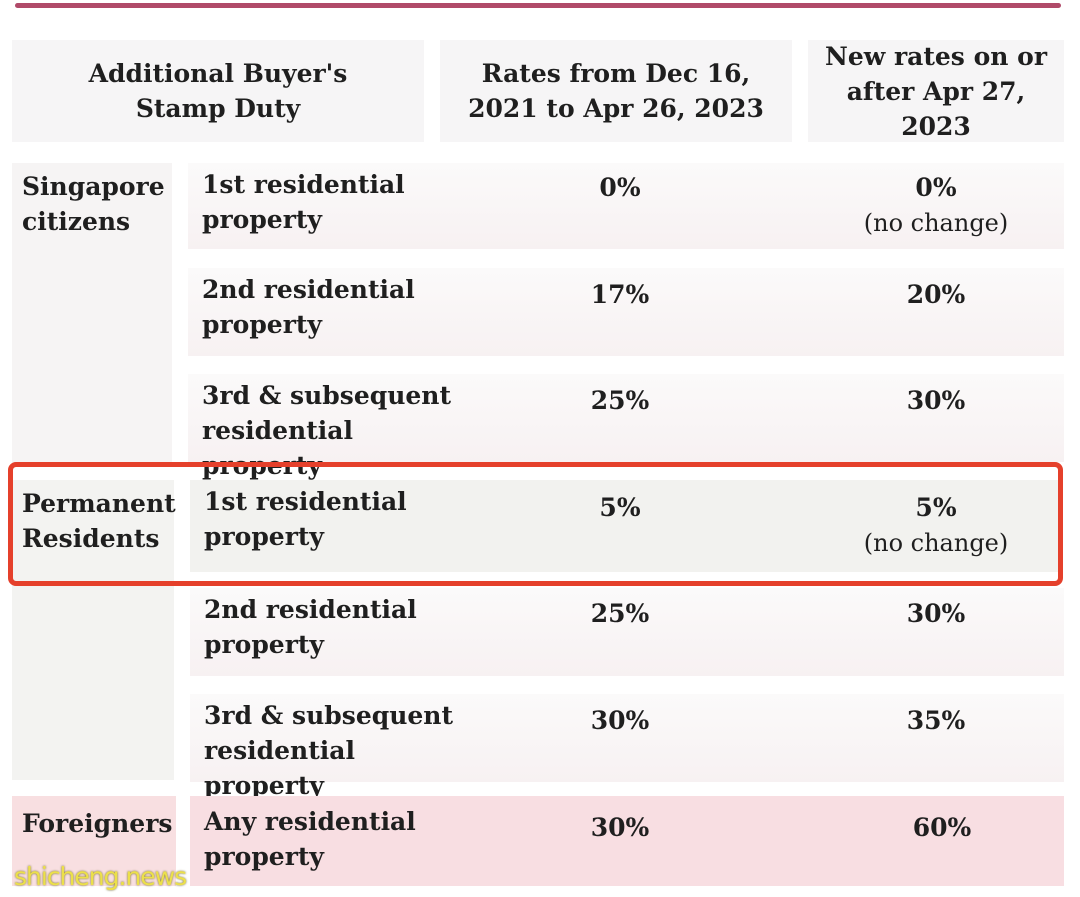  I want to click on header-new-rates: New rates on or after Apr 27, 2023, so click(936, 91).